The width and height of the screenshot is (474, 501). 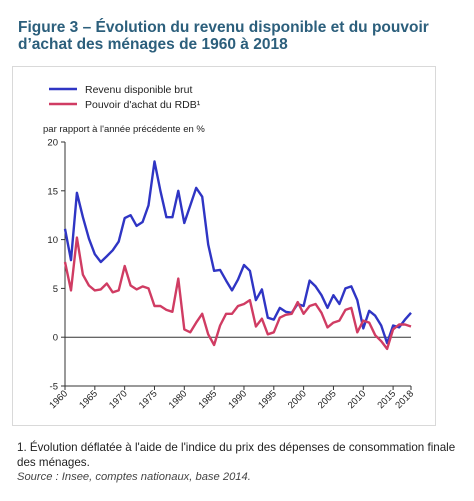 What do you see at coordinates (237, 399) in the screenshot?
I see `x-tick-label: 1990` at bounding box center [237, 399].